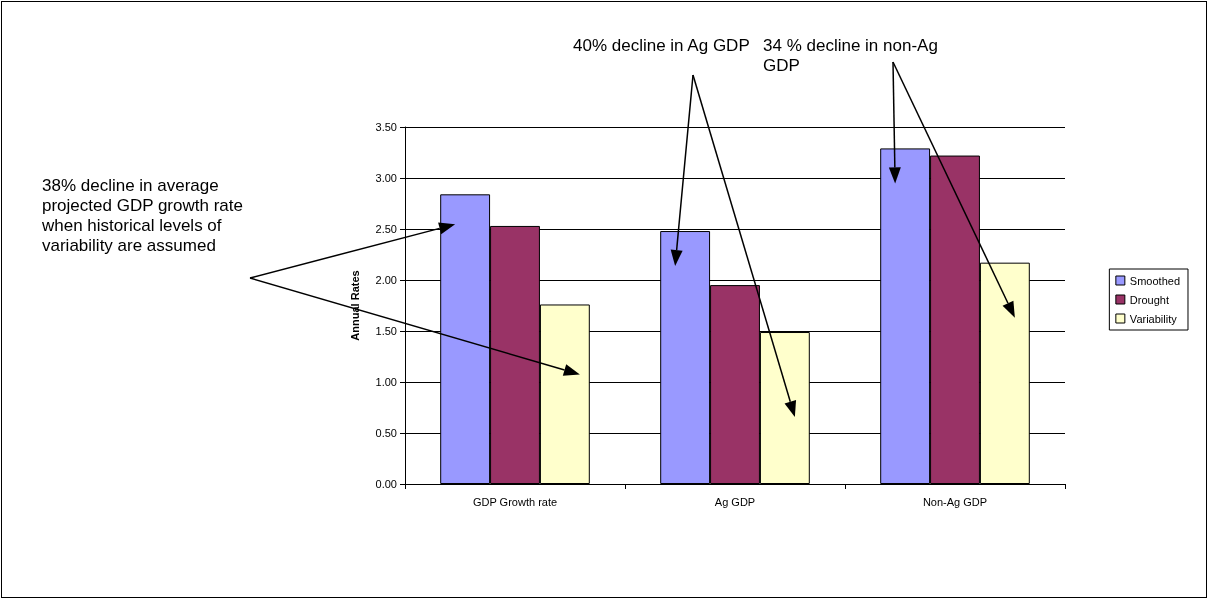 Image resolution: width=1208 pixels, height=599 pixels. Describe the element at coordinates (955, 501) in the screenshot. I see `x-tick-label: Non-Ag GDP` at that location.